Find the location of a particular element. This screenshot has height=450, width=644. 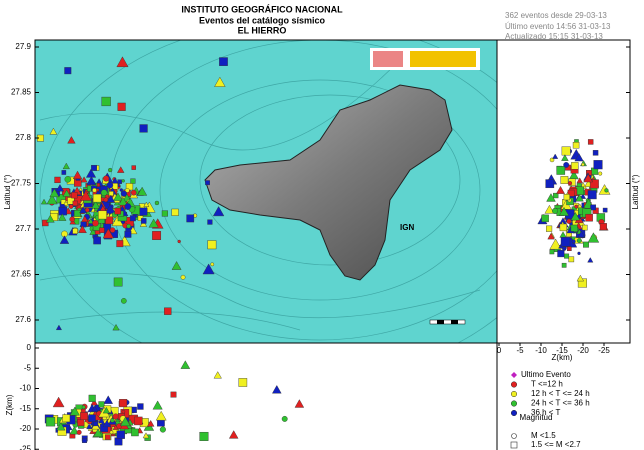

z-tick-label: -15 is located at coordinates (562, 350).